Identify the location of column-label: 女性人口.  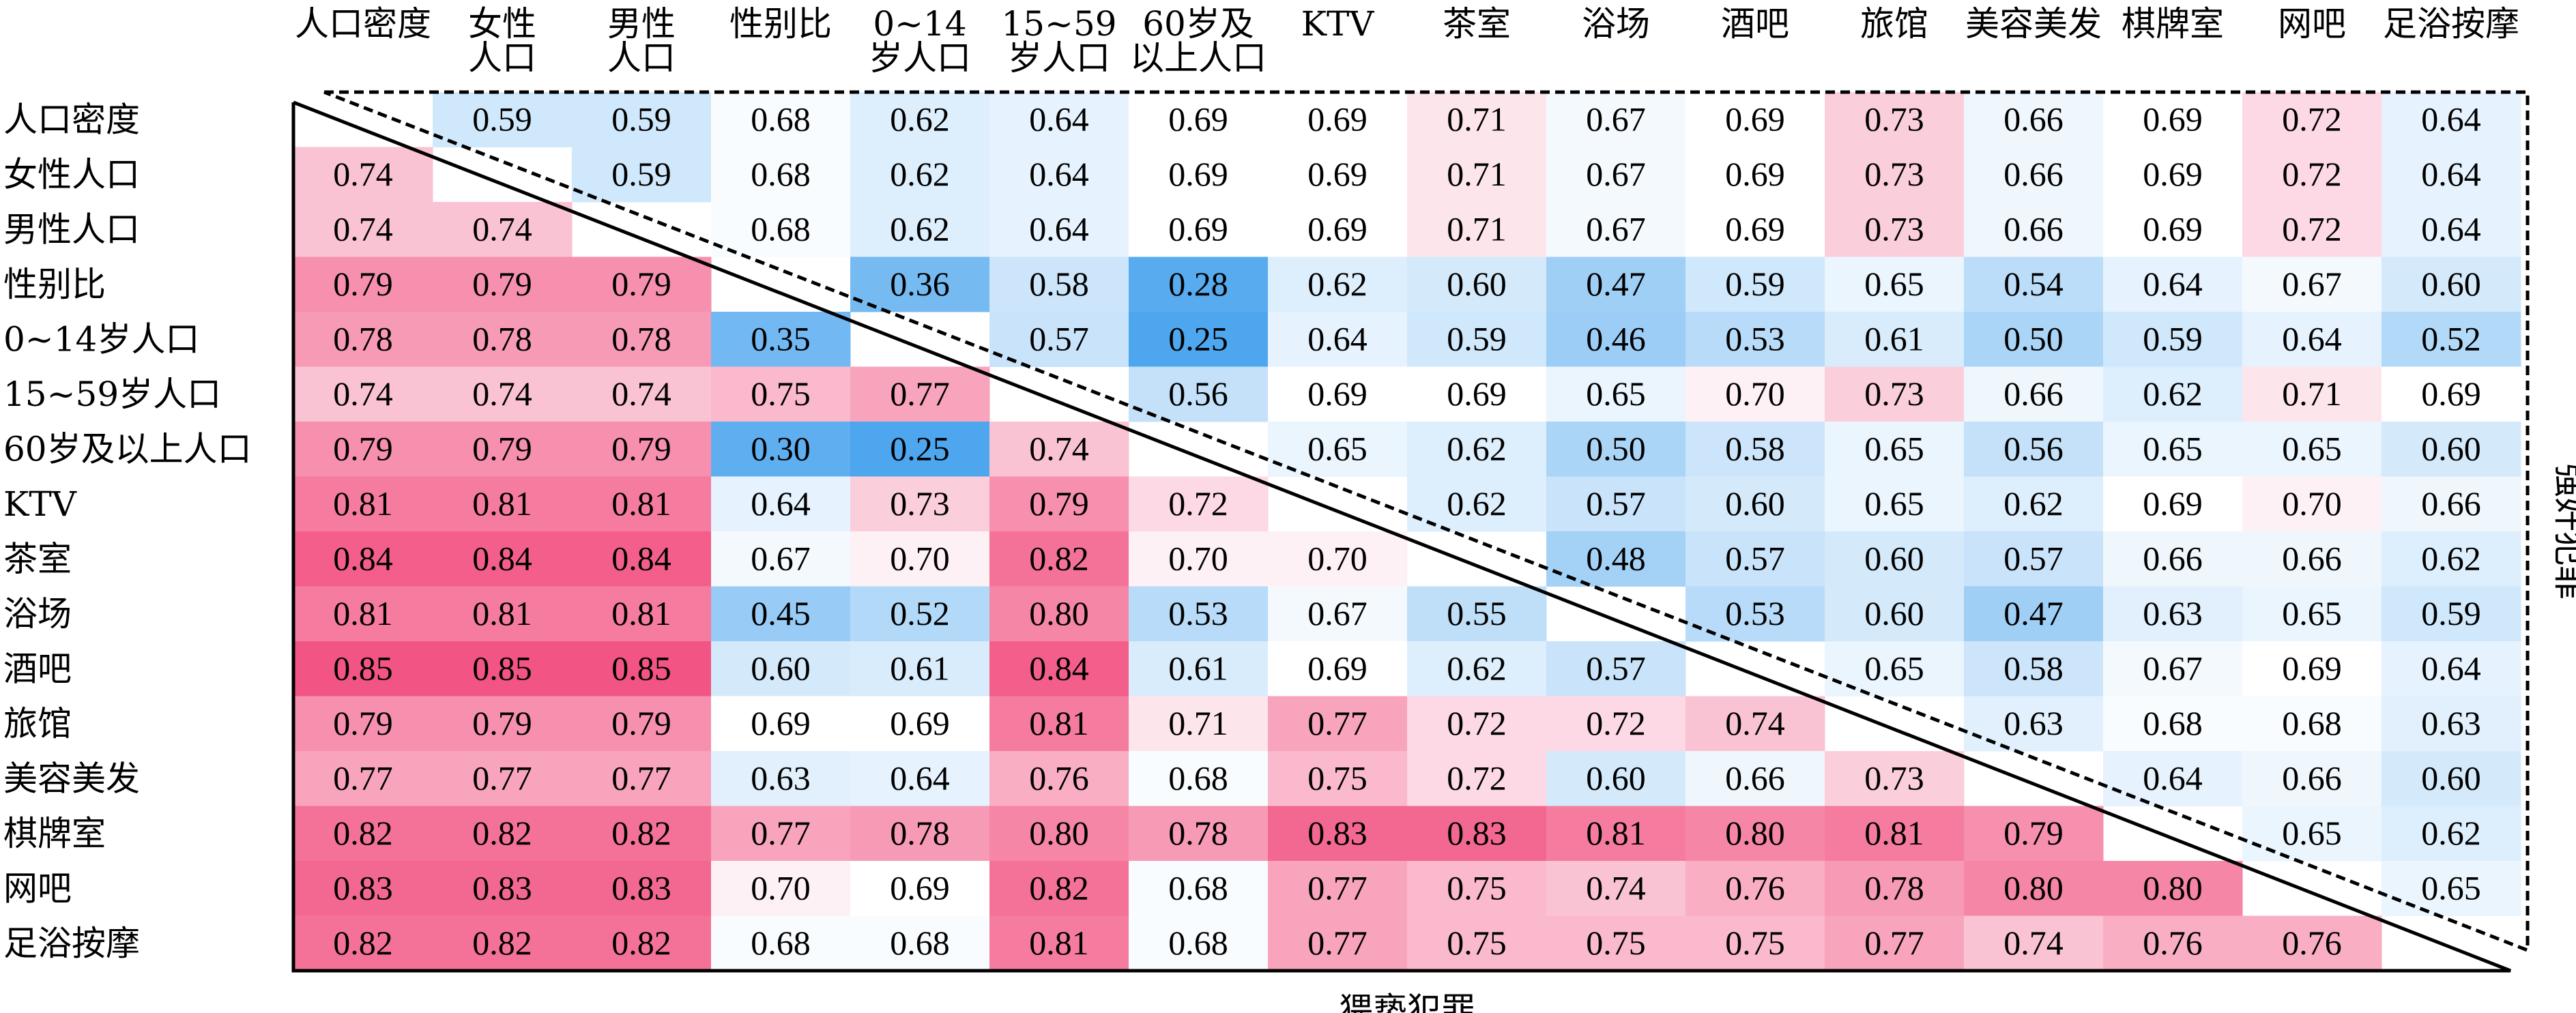
(502, 41).